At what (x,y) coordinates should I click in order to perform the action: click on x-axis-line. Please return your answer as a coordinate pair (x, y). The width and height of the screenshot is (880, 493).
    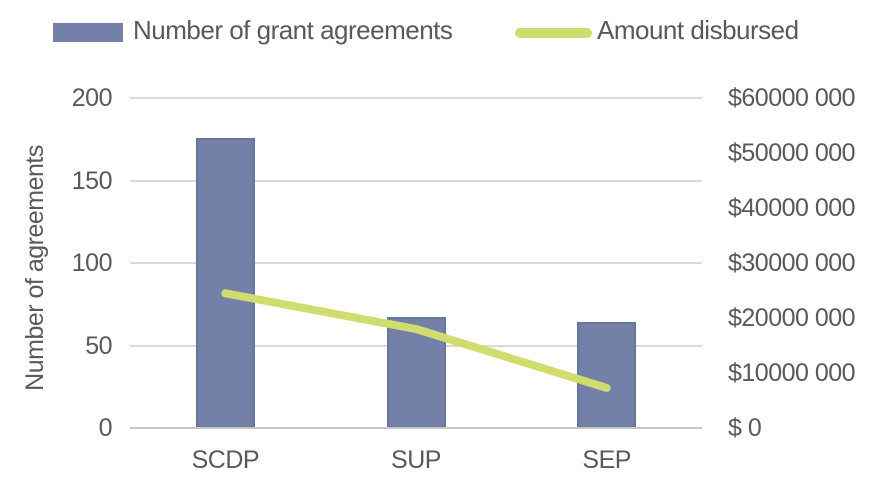
    Looking at the image, I should click on (416, 428).